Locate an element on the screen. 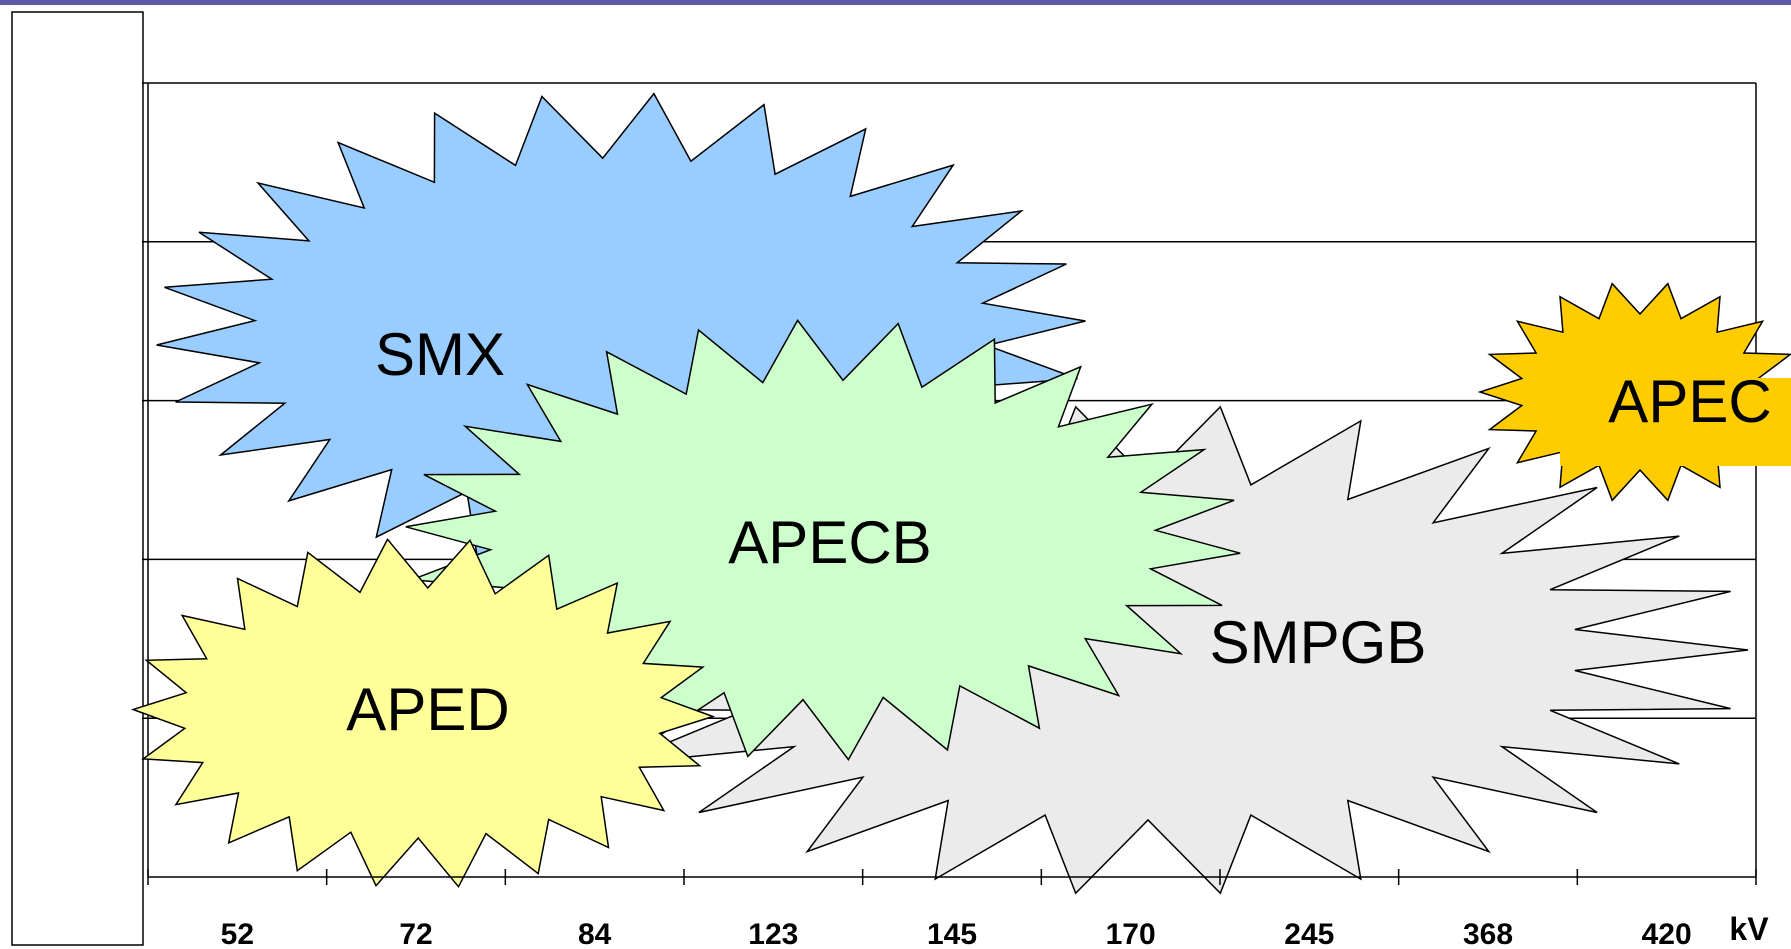 The width and height of the screenshot is (1791, 949). x-tick-label: 368 is located at coordinates (1488, 933).